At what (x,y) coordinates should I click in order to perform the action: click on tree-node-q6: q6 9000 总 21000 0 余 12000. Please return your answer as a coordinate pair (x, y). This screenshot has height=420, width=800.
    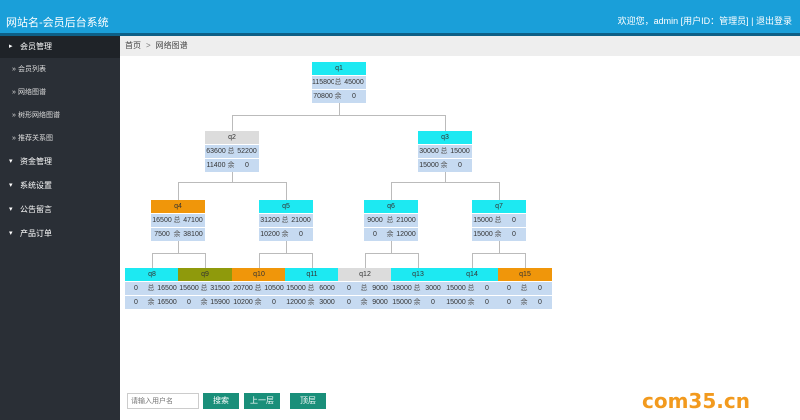
    Looking at the image, I should click on (391, 220).